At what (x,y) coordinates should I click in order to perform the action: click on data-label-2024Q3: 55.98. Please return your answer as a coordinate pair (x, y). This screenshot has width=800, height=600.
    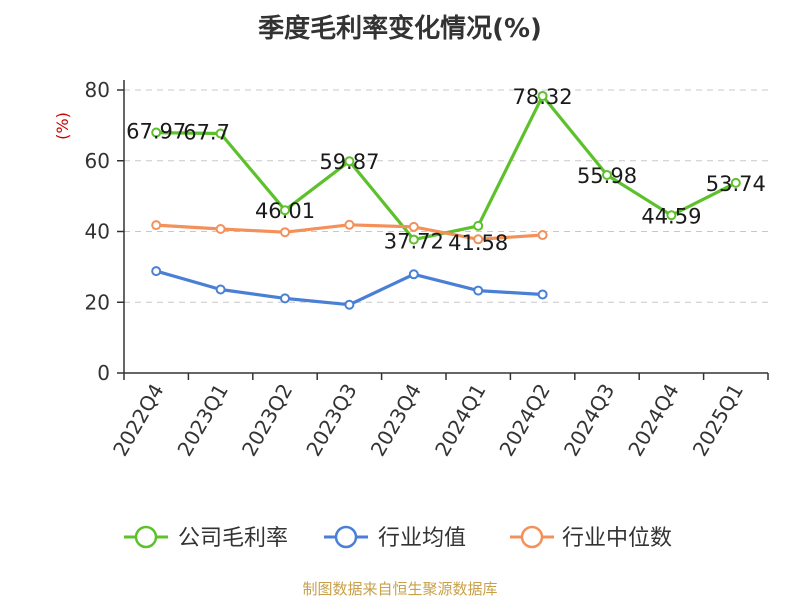
    Looking at the image, I should click on (607, 176).